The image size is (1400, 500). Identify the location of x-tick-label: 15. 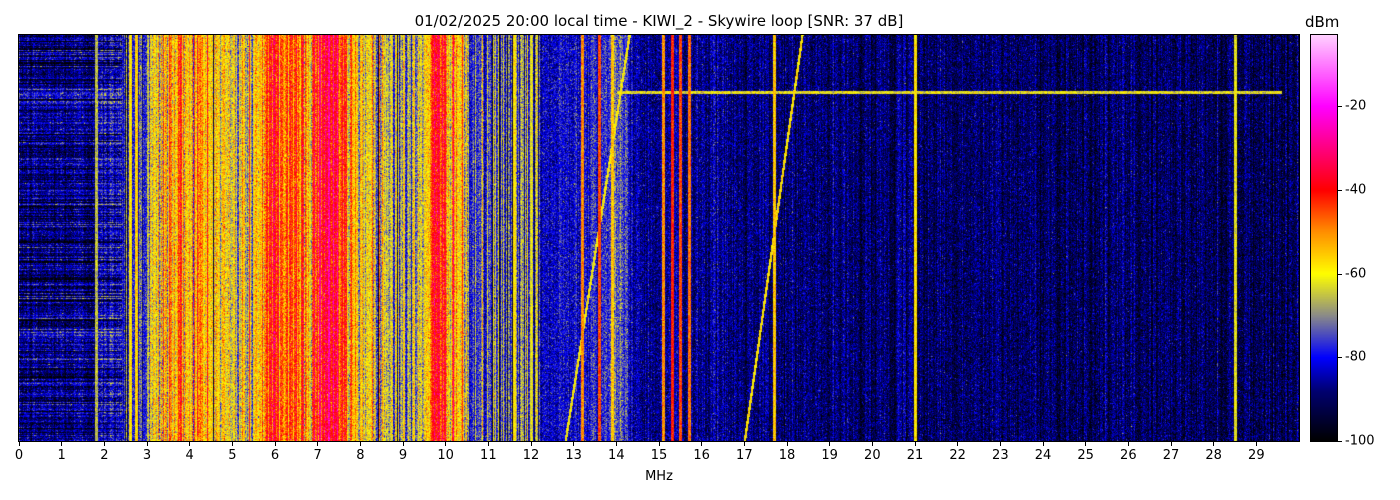
(659, 455).